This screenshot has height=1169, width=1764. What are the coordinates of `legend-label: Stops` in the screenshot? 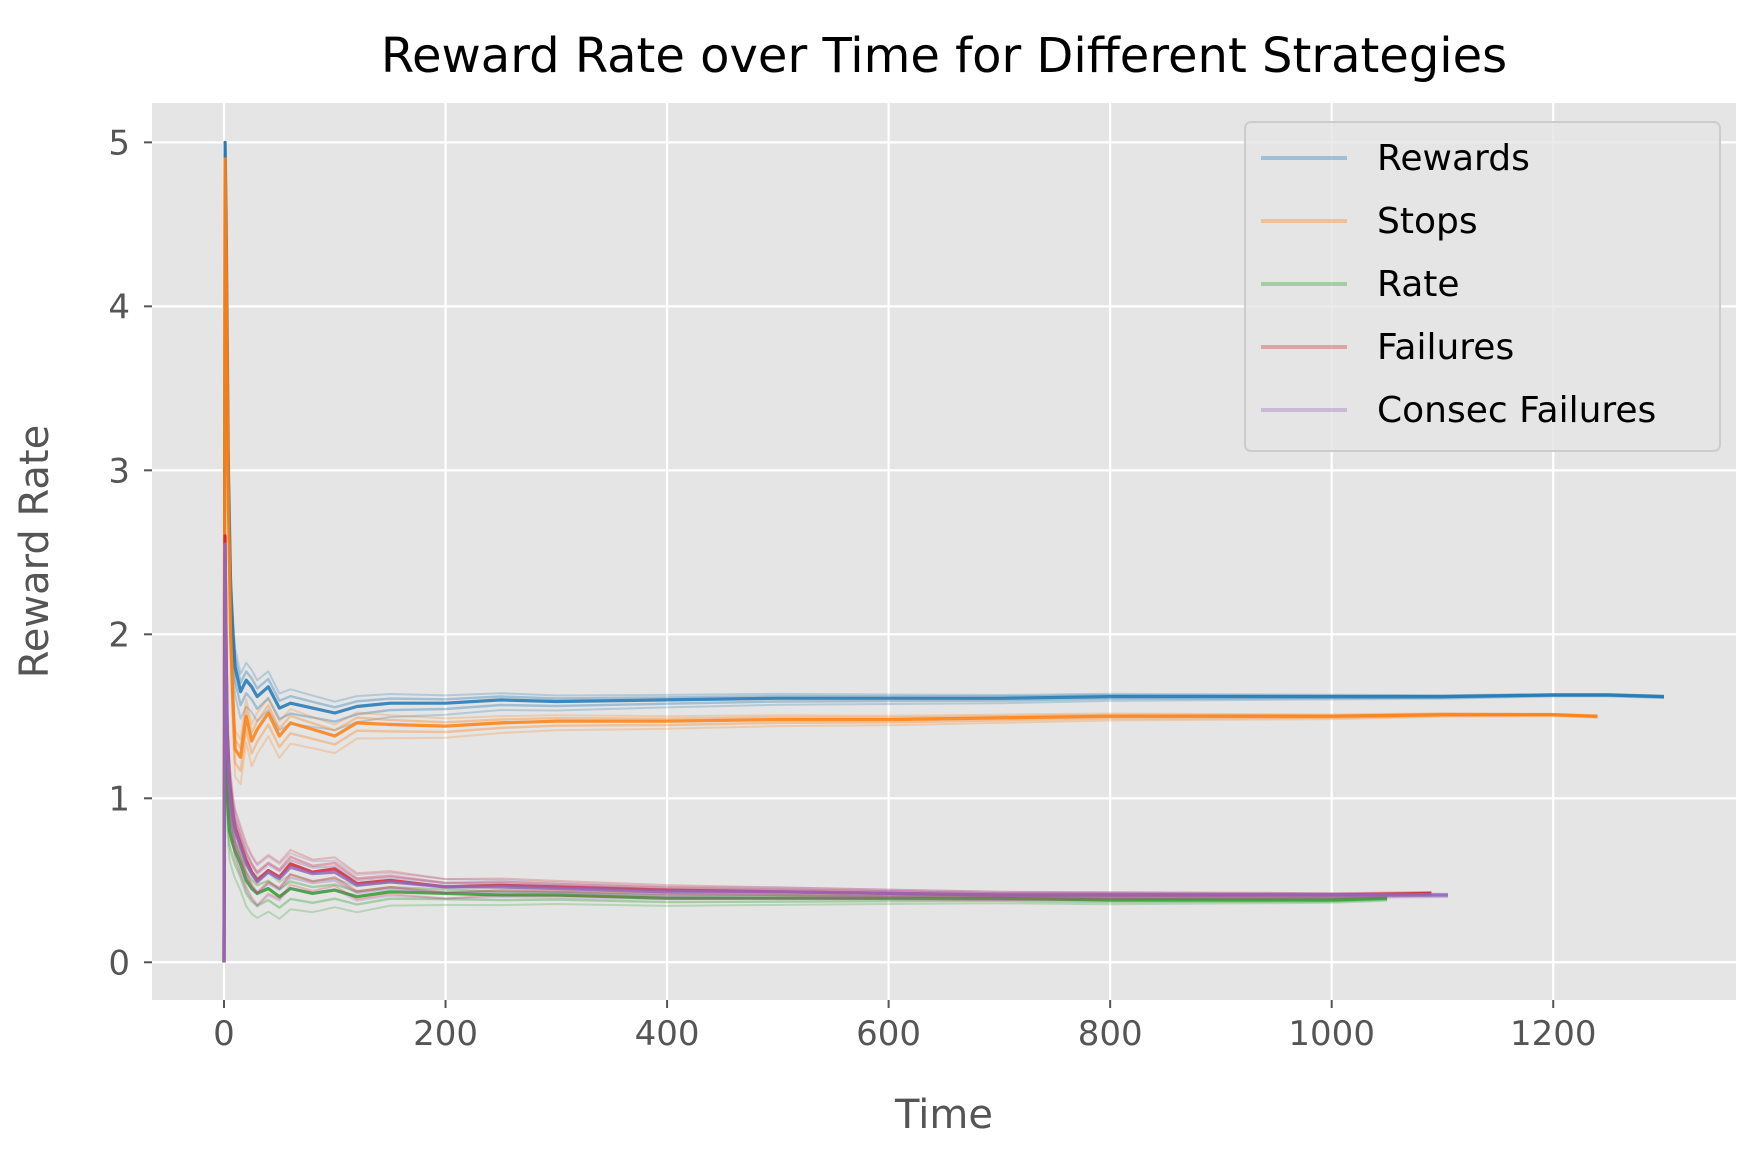 It's located at (1427, 221).